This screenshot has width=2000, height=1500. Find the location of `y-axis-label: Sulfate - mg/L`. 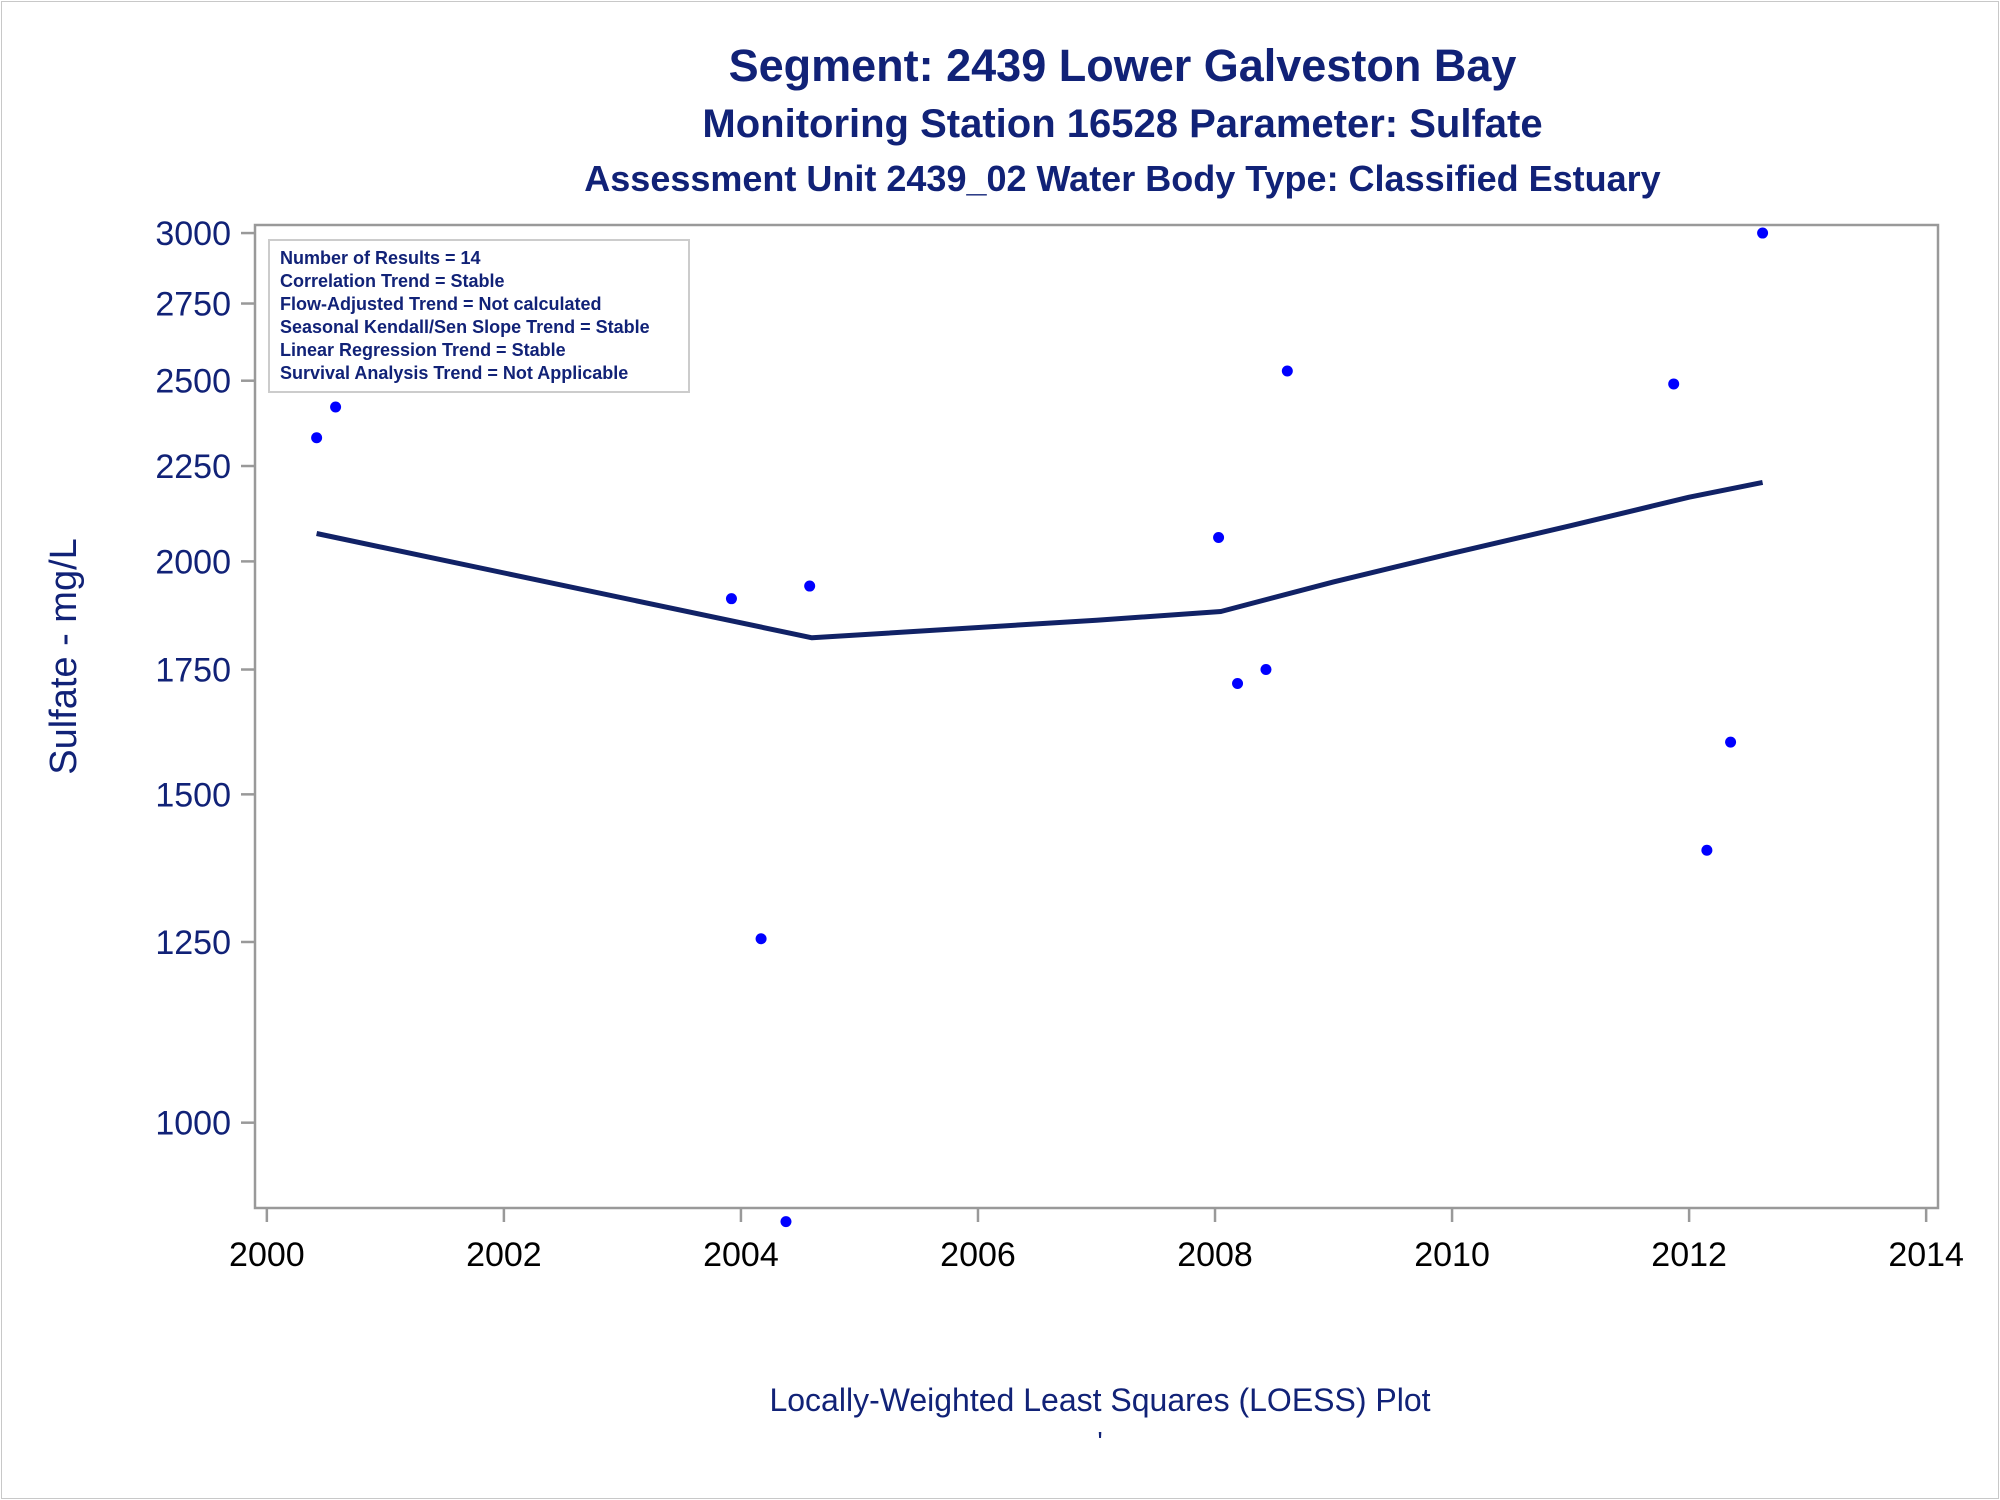

y-axis-label: Sulfate - mg/L is located at coordinates (64, 656).